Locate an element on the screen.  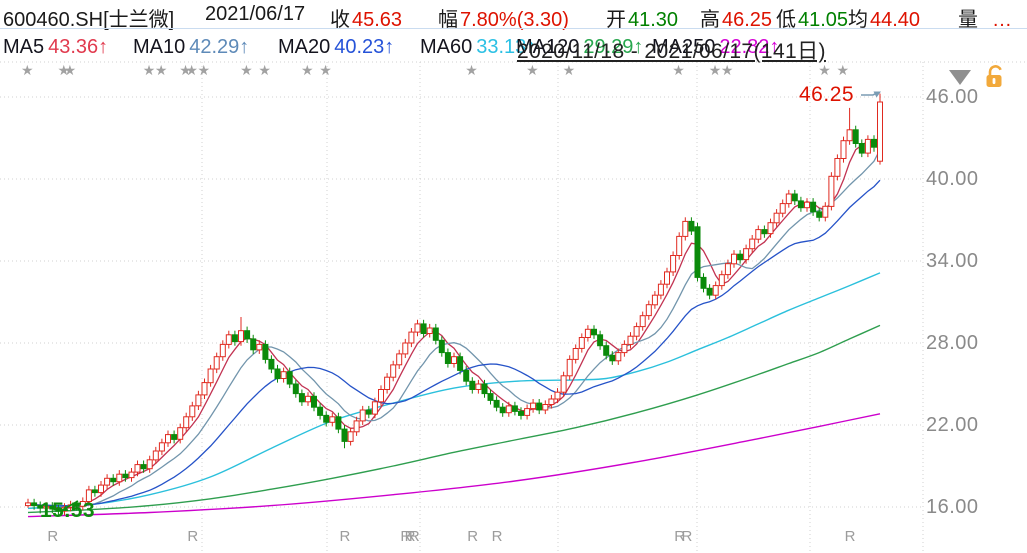
header-divider is located at coordinates (513, 28).